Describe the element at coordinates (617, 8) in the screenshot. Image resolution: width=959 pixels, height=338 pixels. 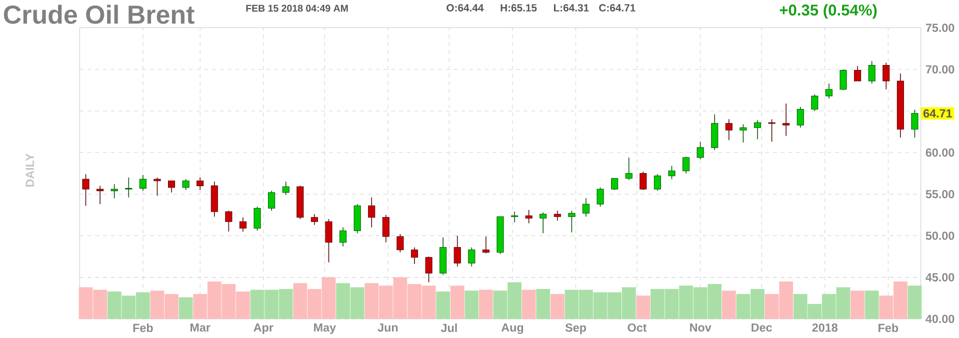
I see `text: C:64.71` at that location.